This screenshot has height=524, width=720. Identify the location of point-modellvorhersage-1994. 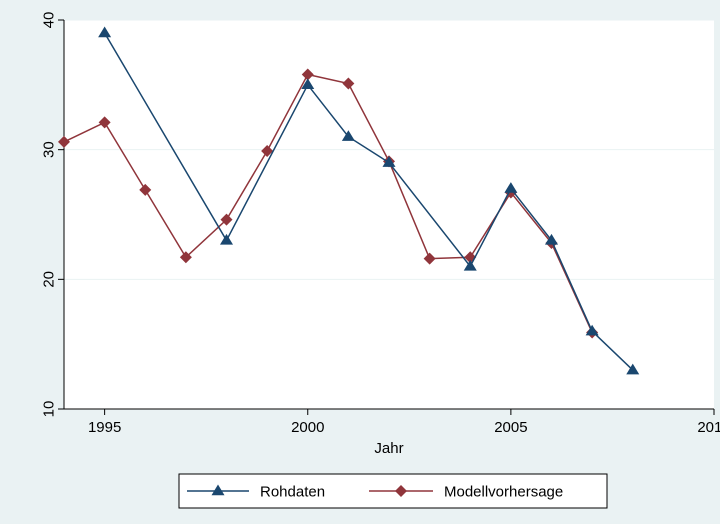
(64, 141).